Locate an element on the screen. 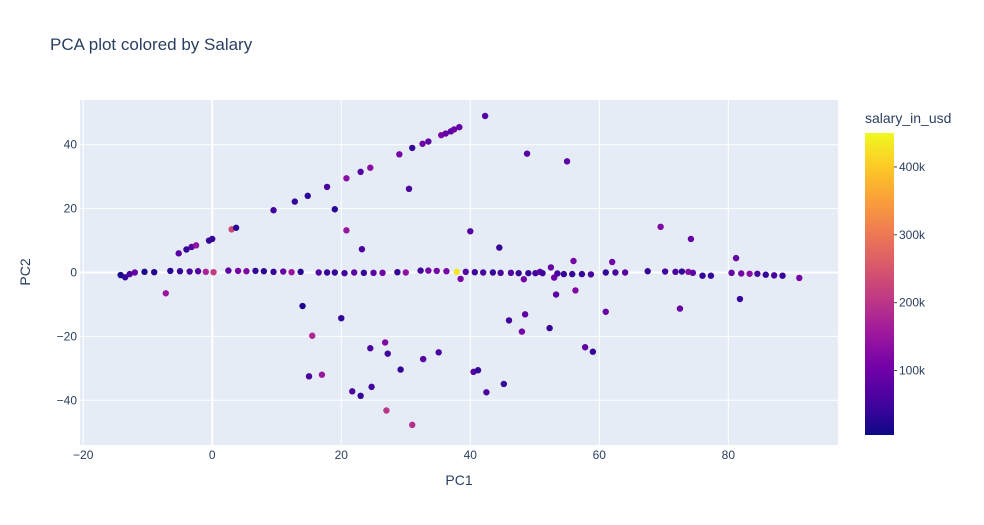 This screenshot has width=984, height=525. x-tick-label: 0 is located at coordinates (212, 455).